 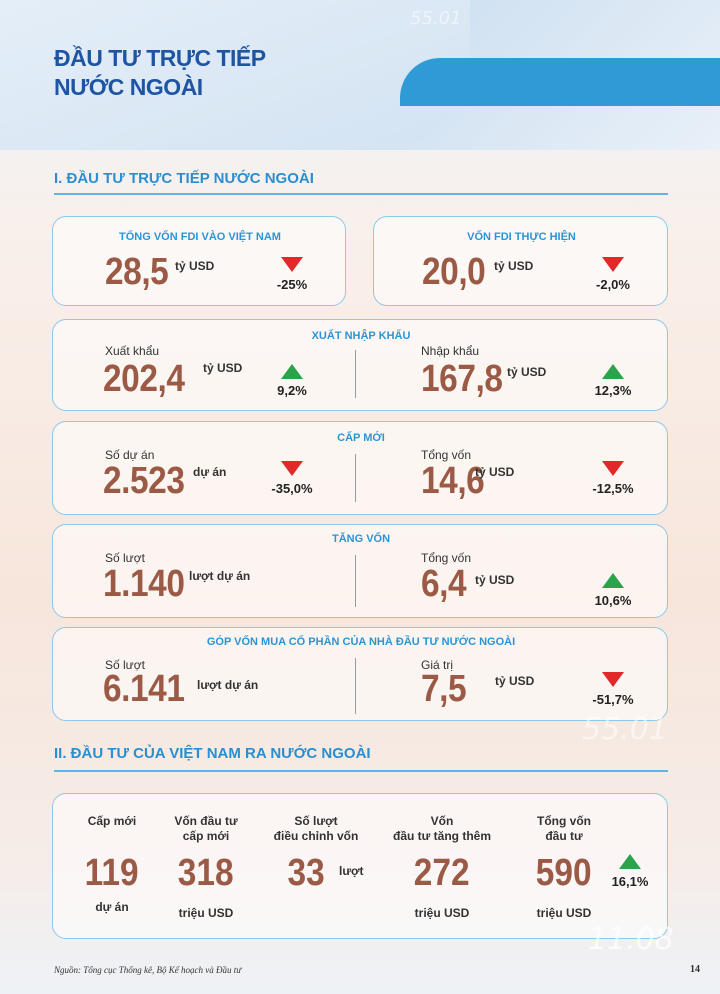 I want to click on change-percent: -2,0%, so click(x=613, y=284).